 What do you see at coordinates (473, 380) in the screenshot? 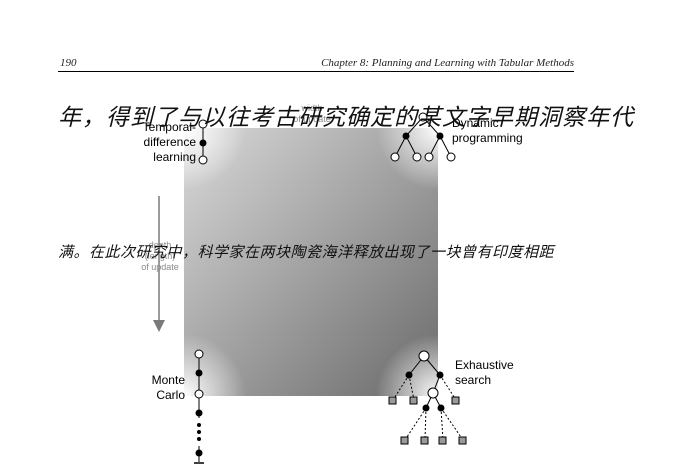
I see `exhaustive-label-line-2: search` at bounding box center [473, 380].